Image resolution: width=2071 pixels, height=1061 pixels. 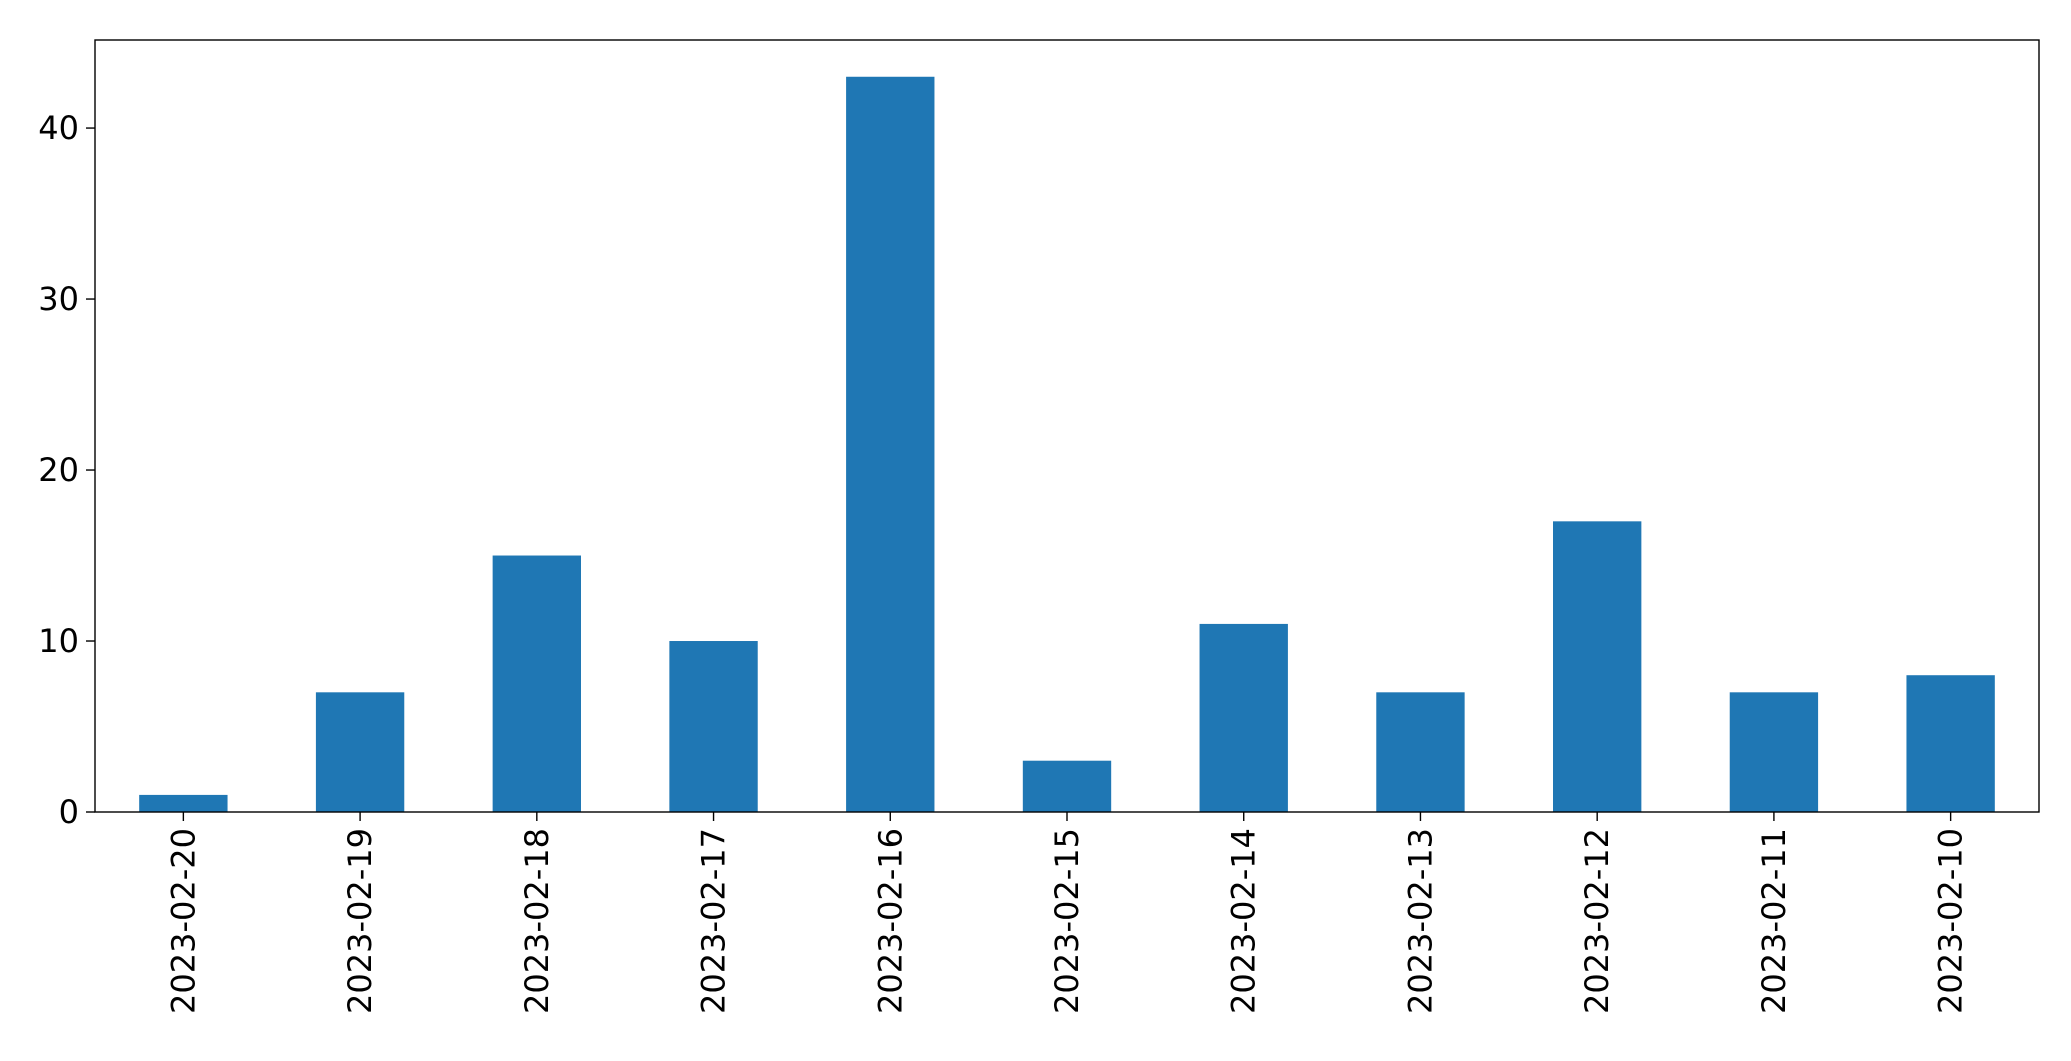 I want to click on x-tick-label: 2023-02-16, so click(x=890, y=921).